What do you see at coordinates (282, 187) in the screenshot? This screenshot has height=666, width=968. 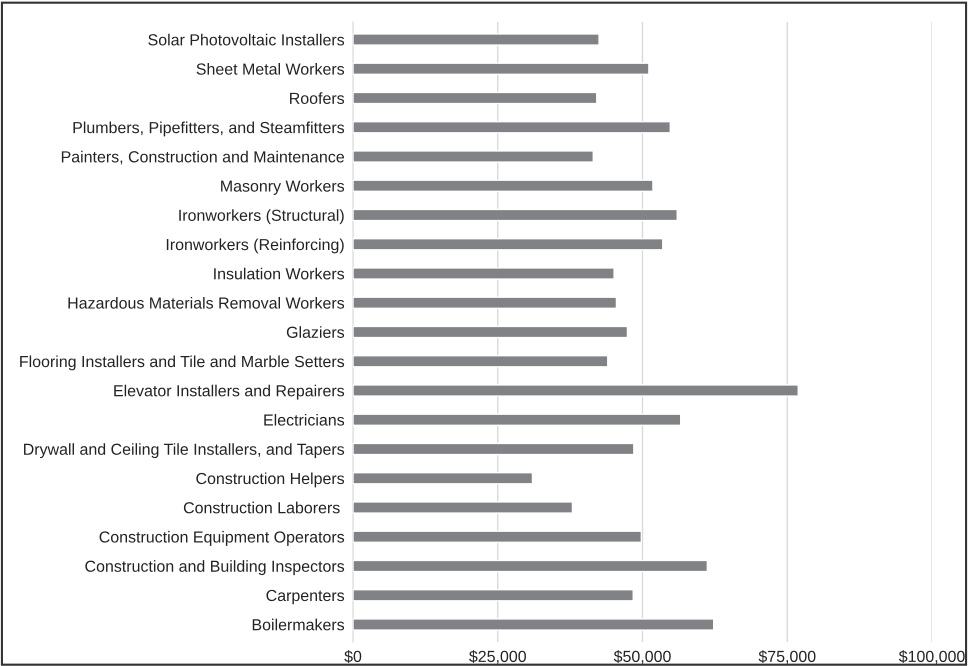 I see `y-tick-label: Masonry Workers` at bounding box center [282, 187].